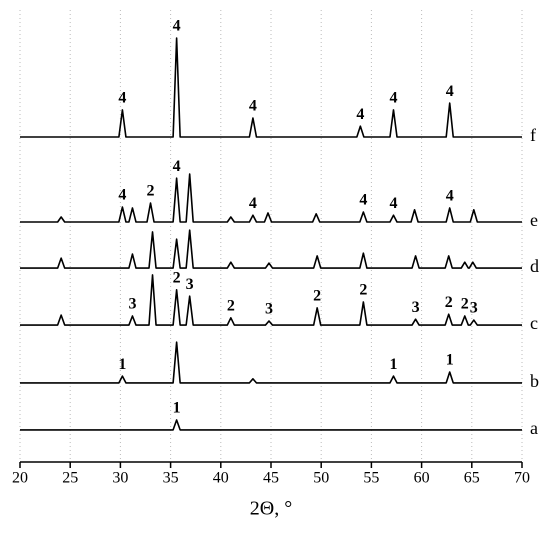 Image resolution: width=550 pixels, height=536 pixels. Describe the element at coordinates (534, 220) in the screenshot. I see `series-label: e` at that location.